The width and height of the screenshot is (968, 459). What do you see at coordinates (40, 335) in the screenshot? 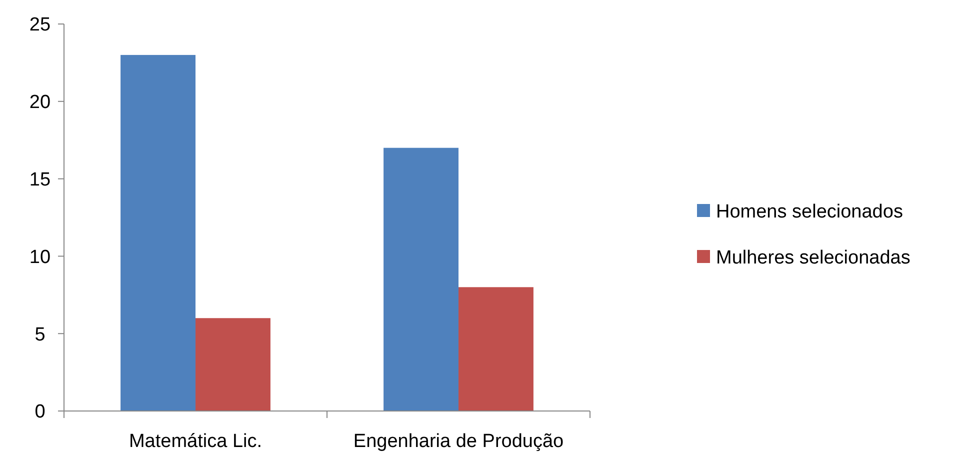
I see `y-tick-label: 5` at bounding box center [40, 335].